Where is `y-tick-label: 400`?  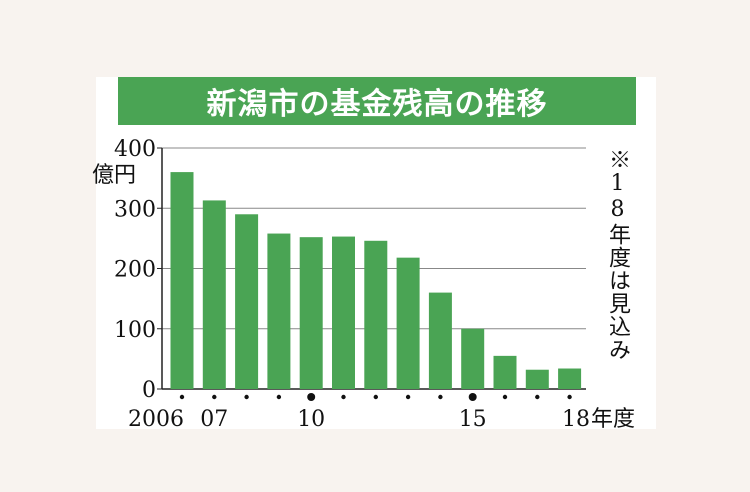
y-tick-label: 400 is located at coordinates (135, 149).